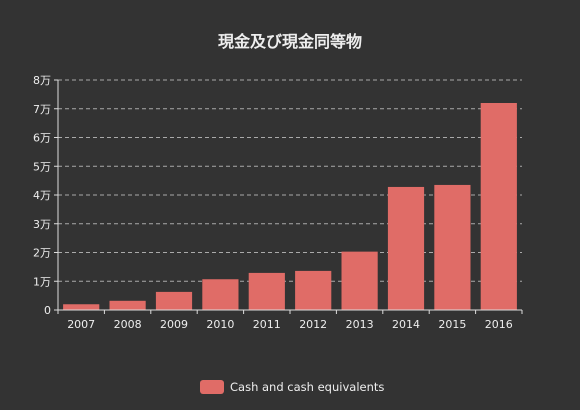  Describe the element at coordinates (220, 324) in the screenshot. I see `x-tick-label-2010: 2010` at that location.